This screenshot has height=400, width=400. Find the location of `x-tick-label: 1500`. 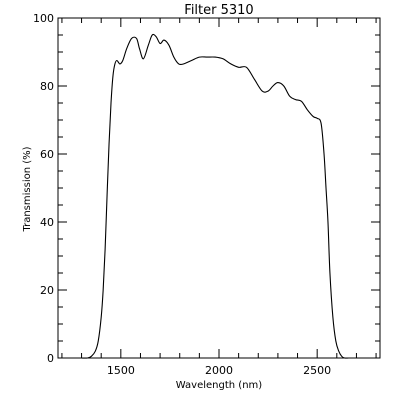

x-tick-label: 1500 is located at coordinates (121, 370).